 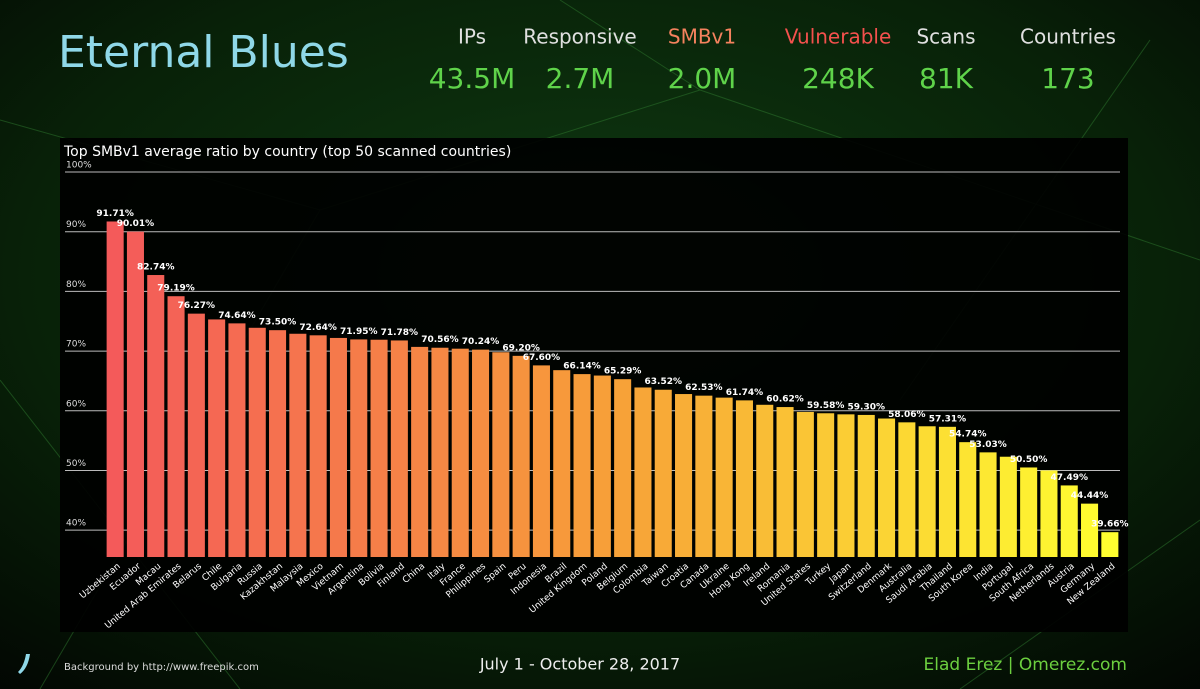 What do you see at coordinates (318, 328) in the screenshot?
I see `value-label: 72.64%` at bounding box center [318, 328].